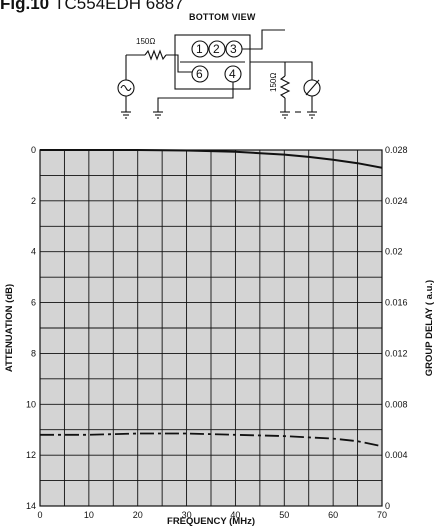 This screenshot has width=443, height=531. Describe the element at coordinates (396, 201) in the screenshot. I see `right-y-tick-label: 0.024` at that location.